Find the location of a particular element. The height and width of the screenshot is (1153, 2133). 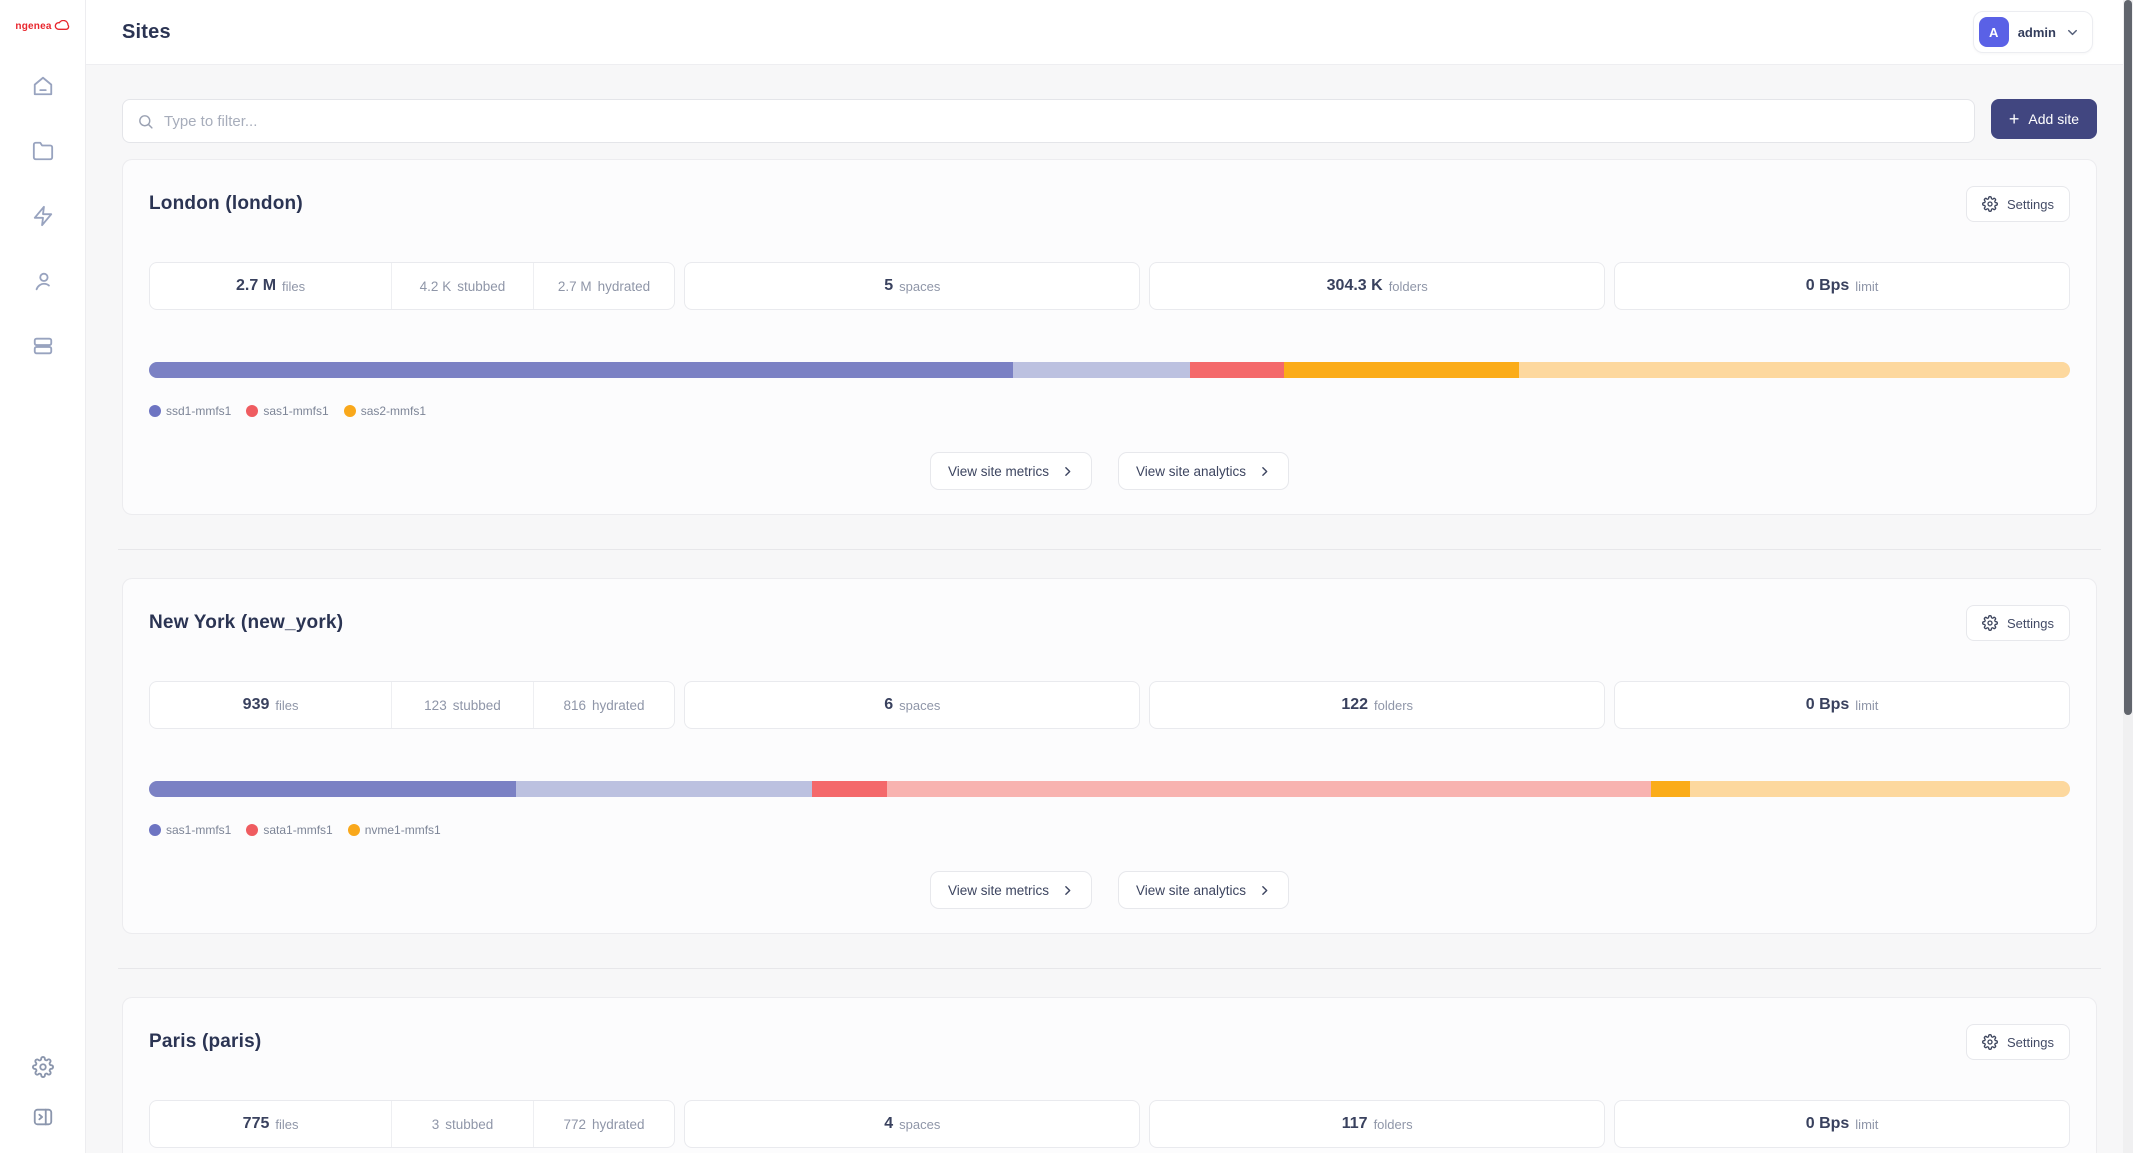

stat-files: 939 files is located at coordinates (270, 704).